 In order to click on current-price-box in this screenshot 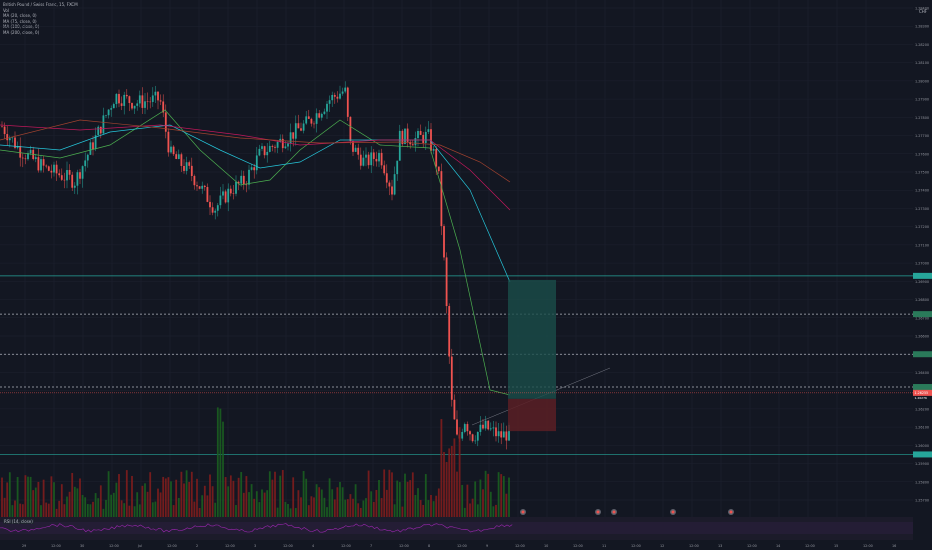, I will do `click(922, 392)`.